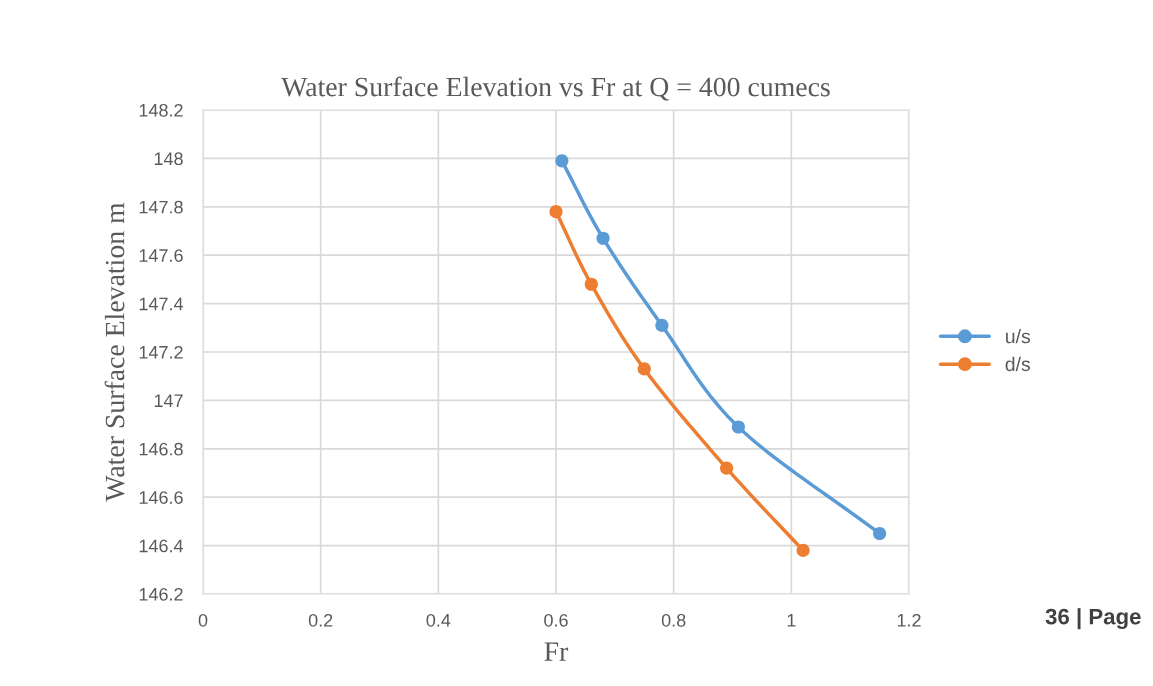  I want to click on y-tick-label: 147.8, so click(161, 207).